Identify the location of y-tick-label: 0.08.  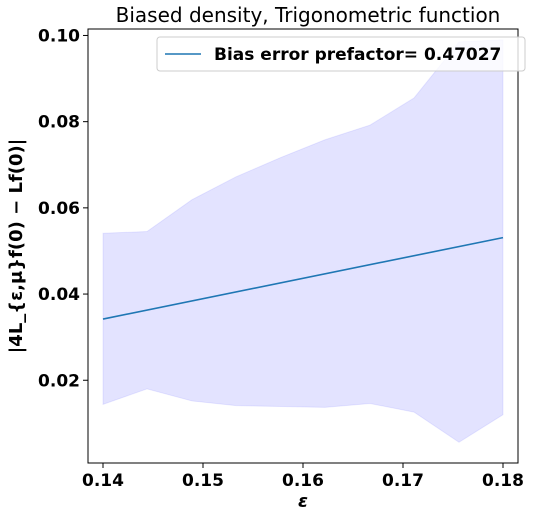
(59, 123).